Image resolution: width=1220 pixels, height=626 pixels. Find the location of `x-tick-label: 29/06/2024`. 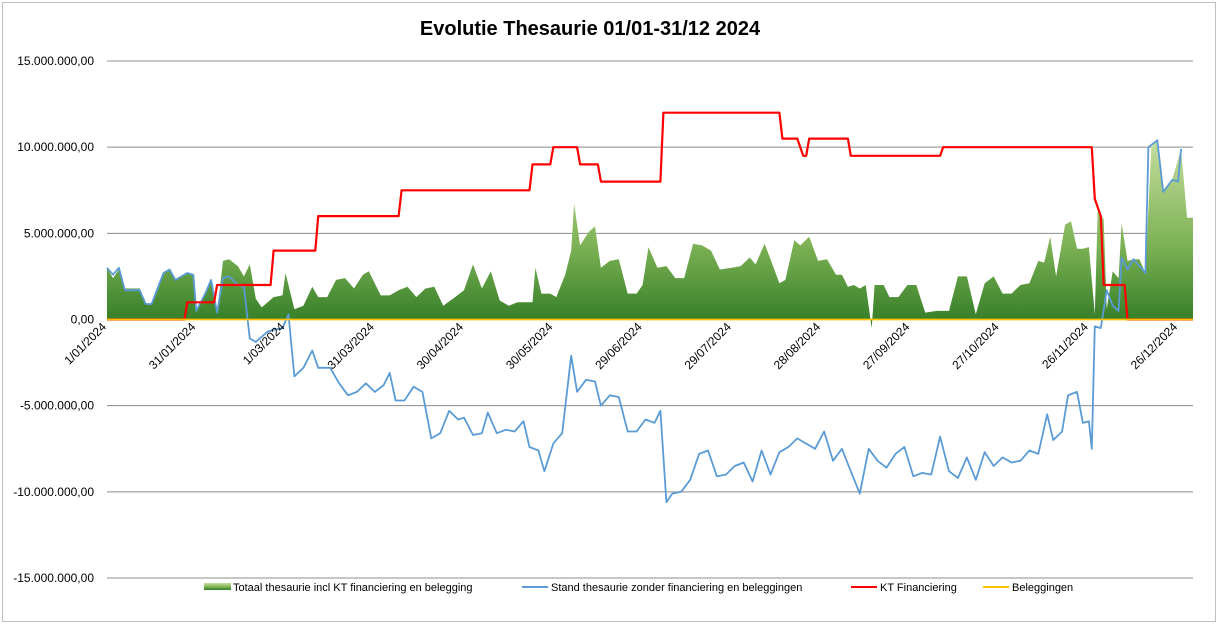

x-tick-label: 29/06/2024 is located at coordinates (618, 345).